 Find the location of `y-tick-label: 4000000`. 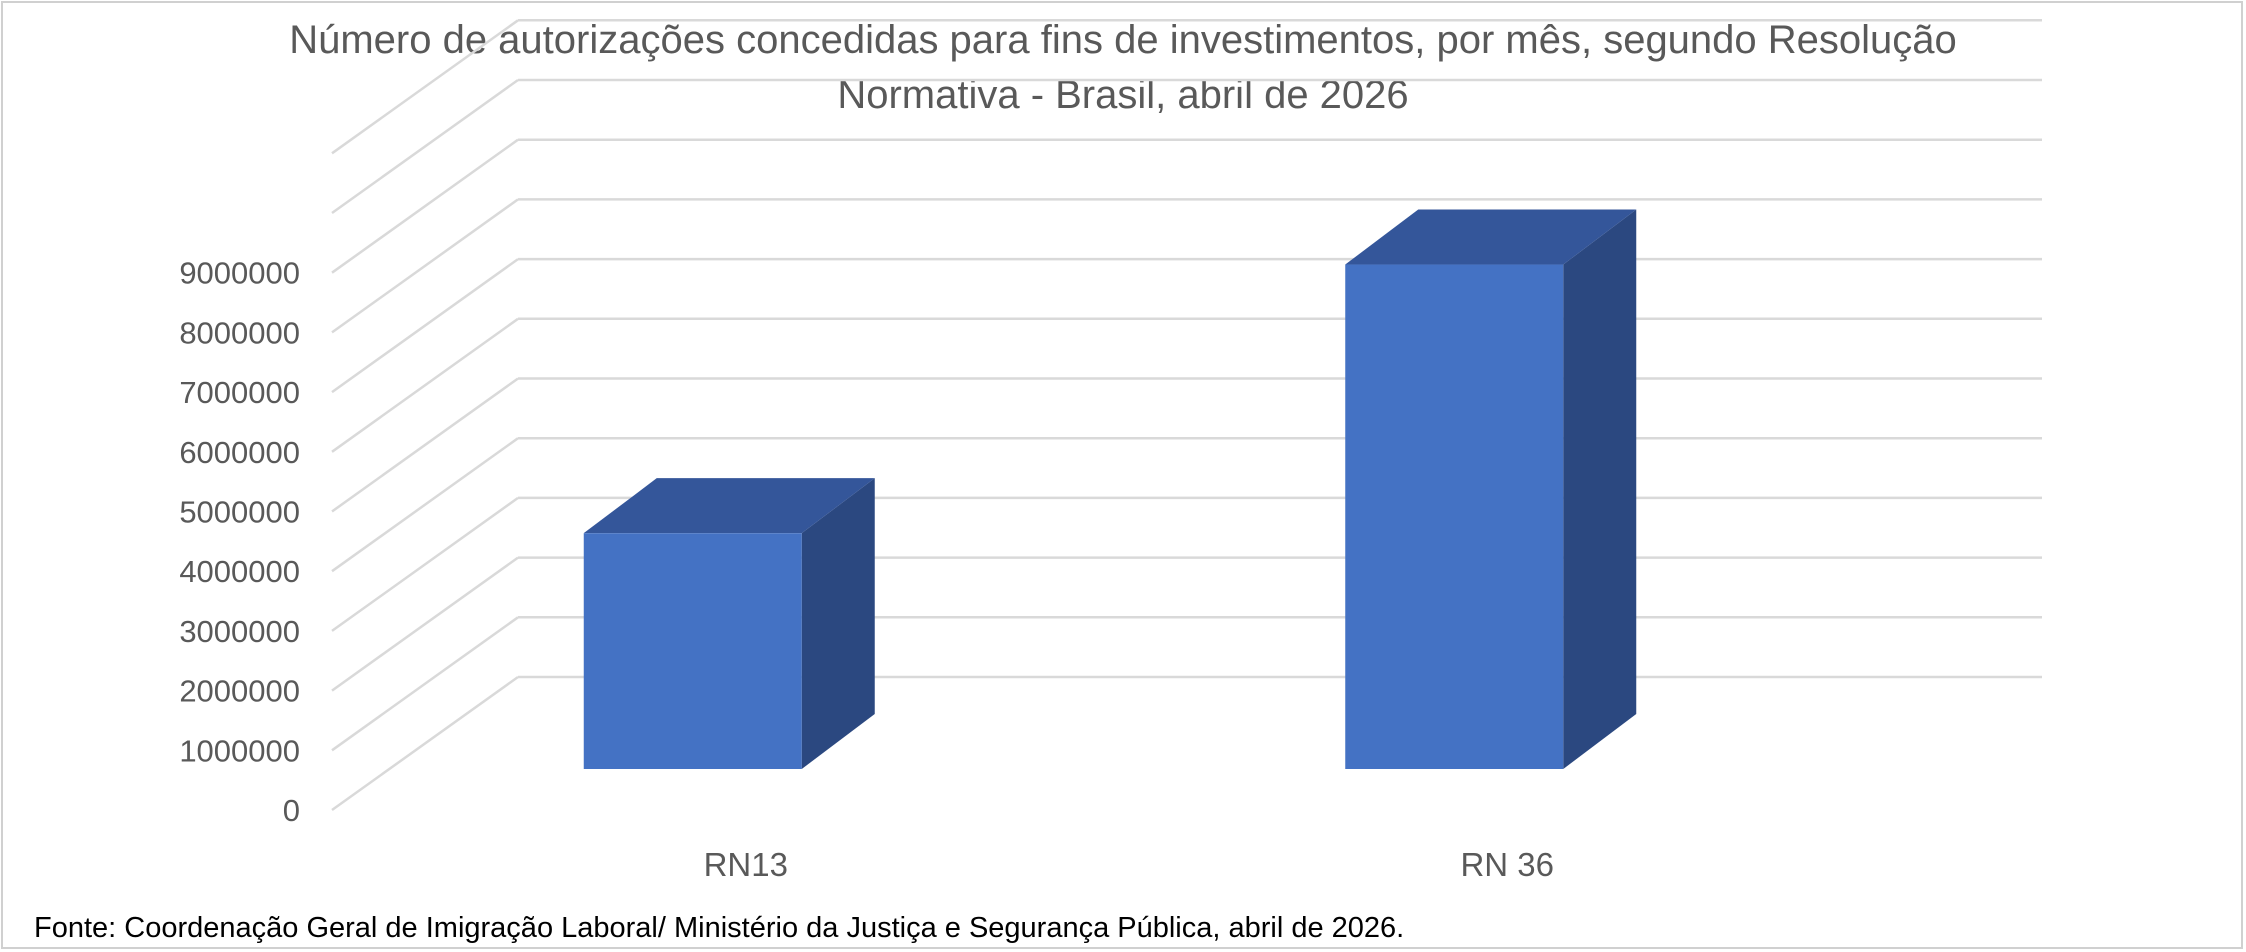

y-tick-label: 4000000 is located at coordinates (239, 571).